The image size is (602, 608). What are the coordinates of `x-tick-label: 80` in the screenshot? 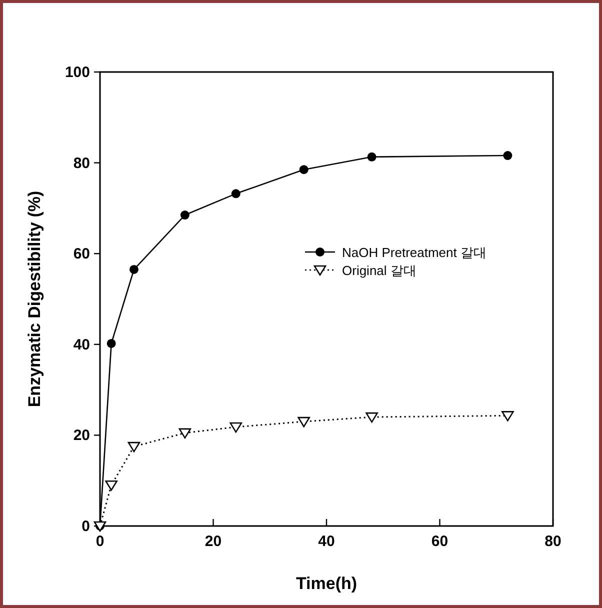 It's located at (553, 541).